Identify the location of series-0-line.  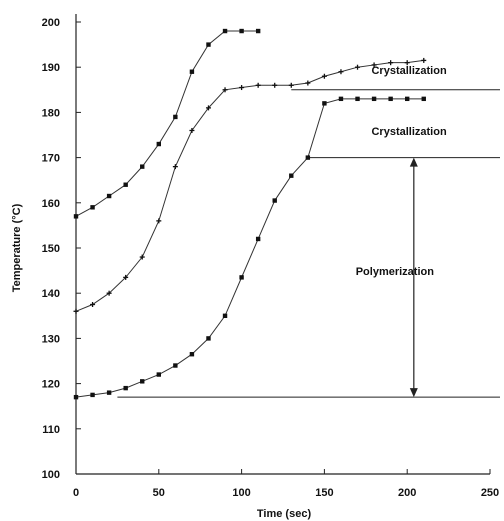
(167, 123).